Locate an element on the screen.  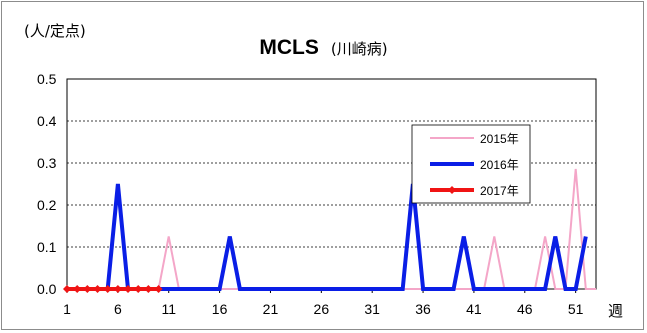
x-tick-label: 16 is located at coordinates (220, 309).